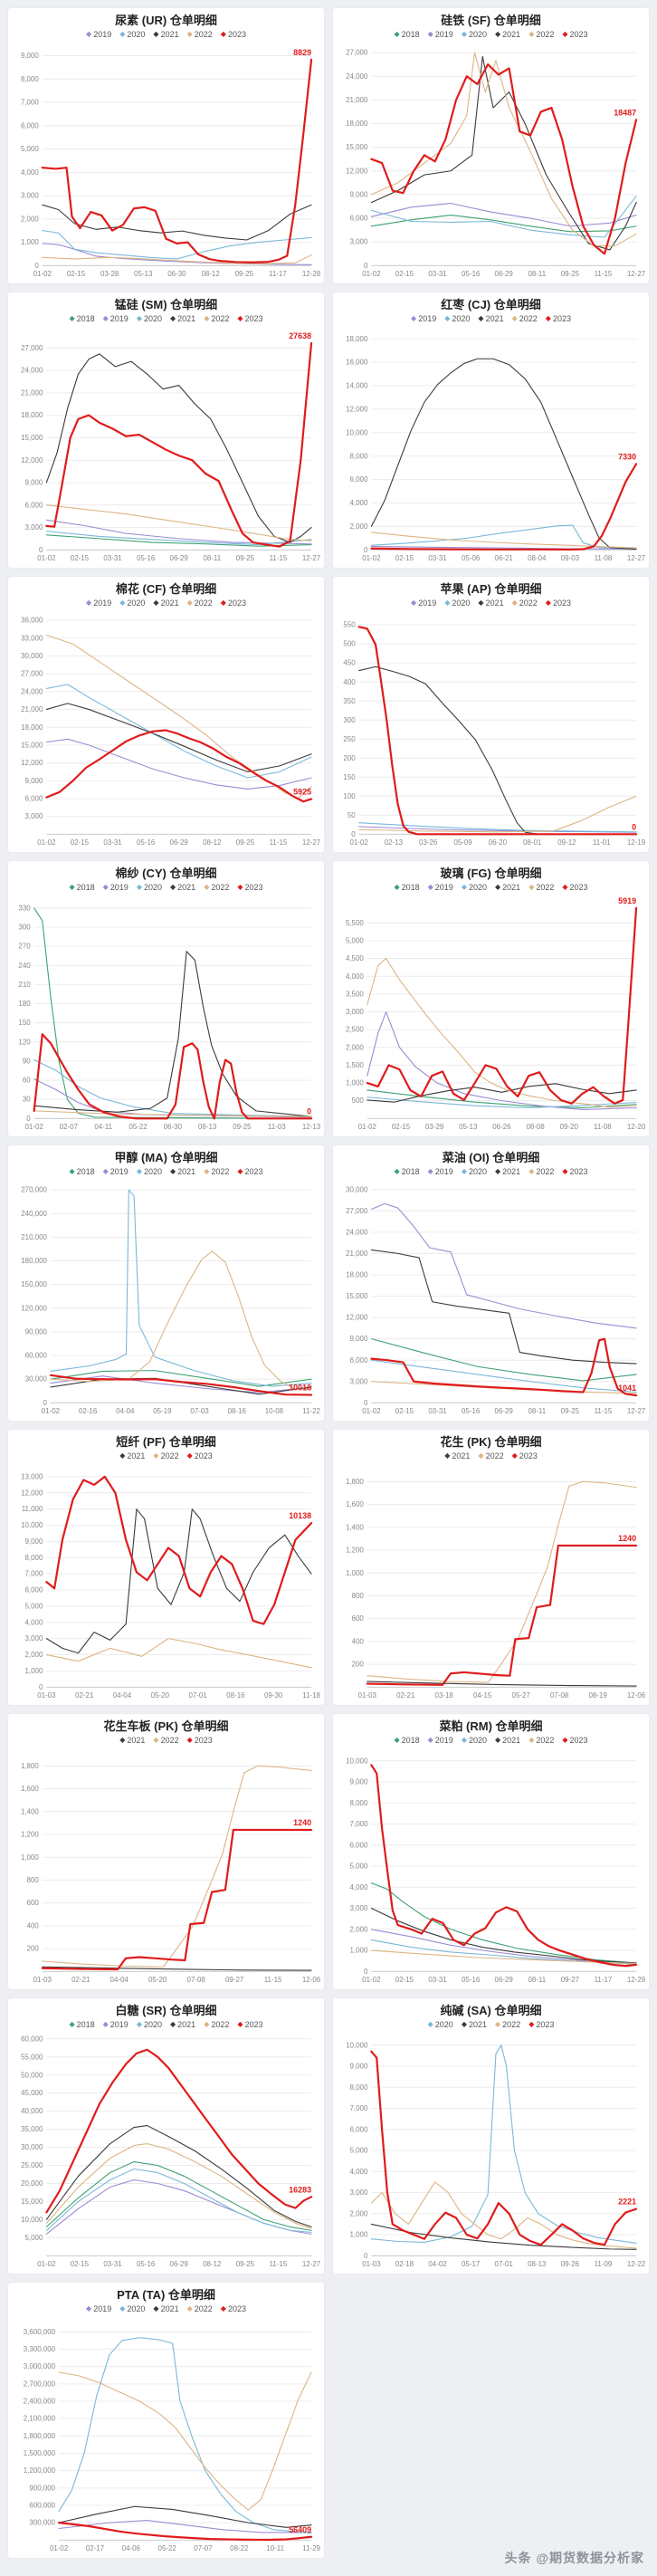  I want to click on y-tick-label: 10,000, so click(357, 1761).